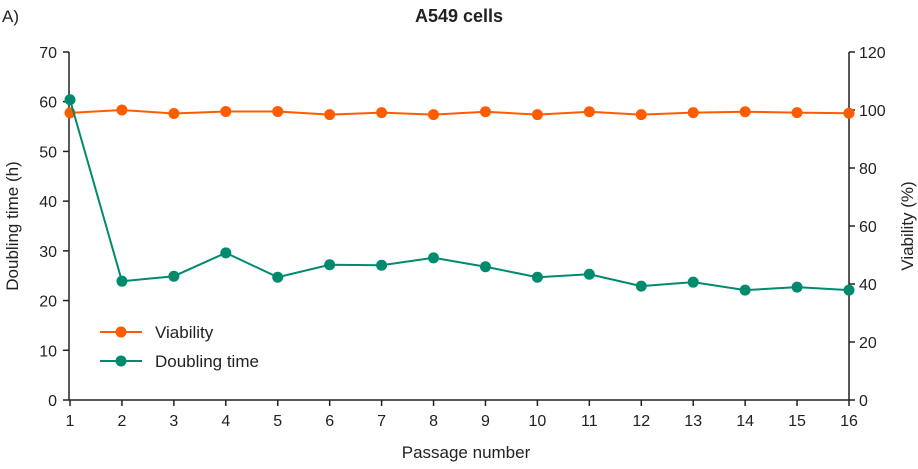 The height and width of the screenshot is (469, 918). Describe the element at coordinates (538, 421) in the screenshot. I see `x-tick-label: 10` at that location.